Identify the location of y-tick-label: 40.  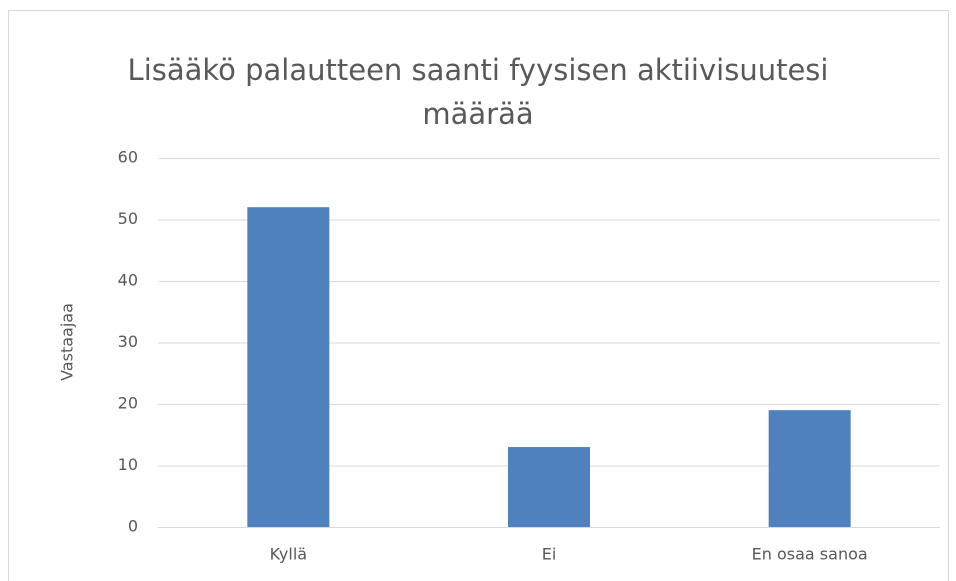
(128, 280).